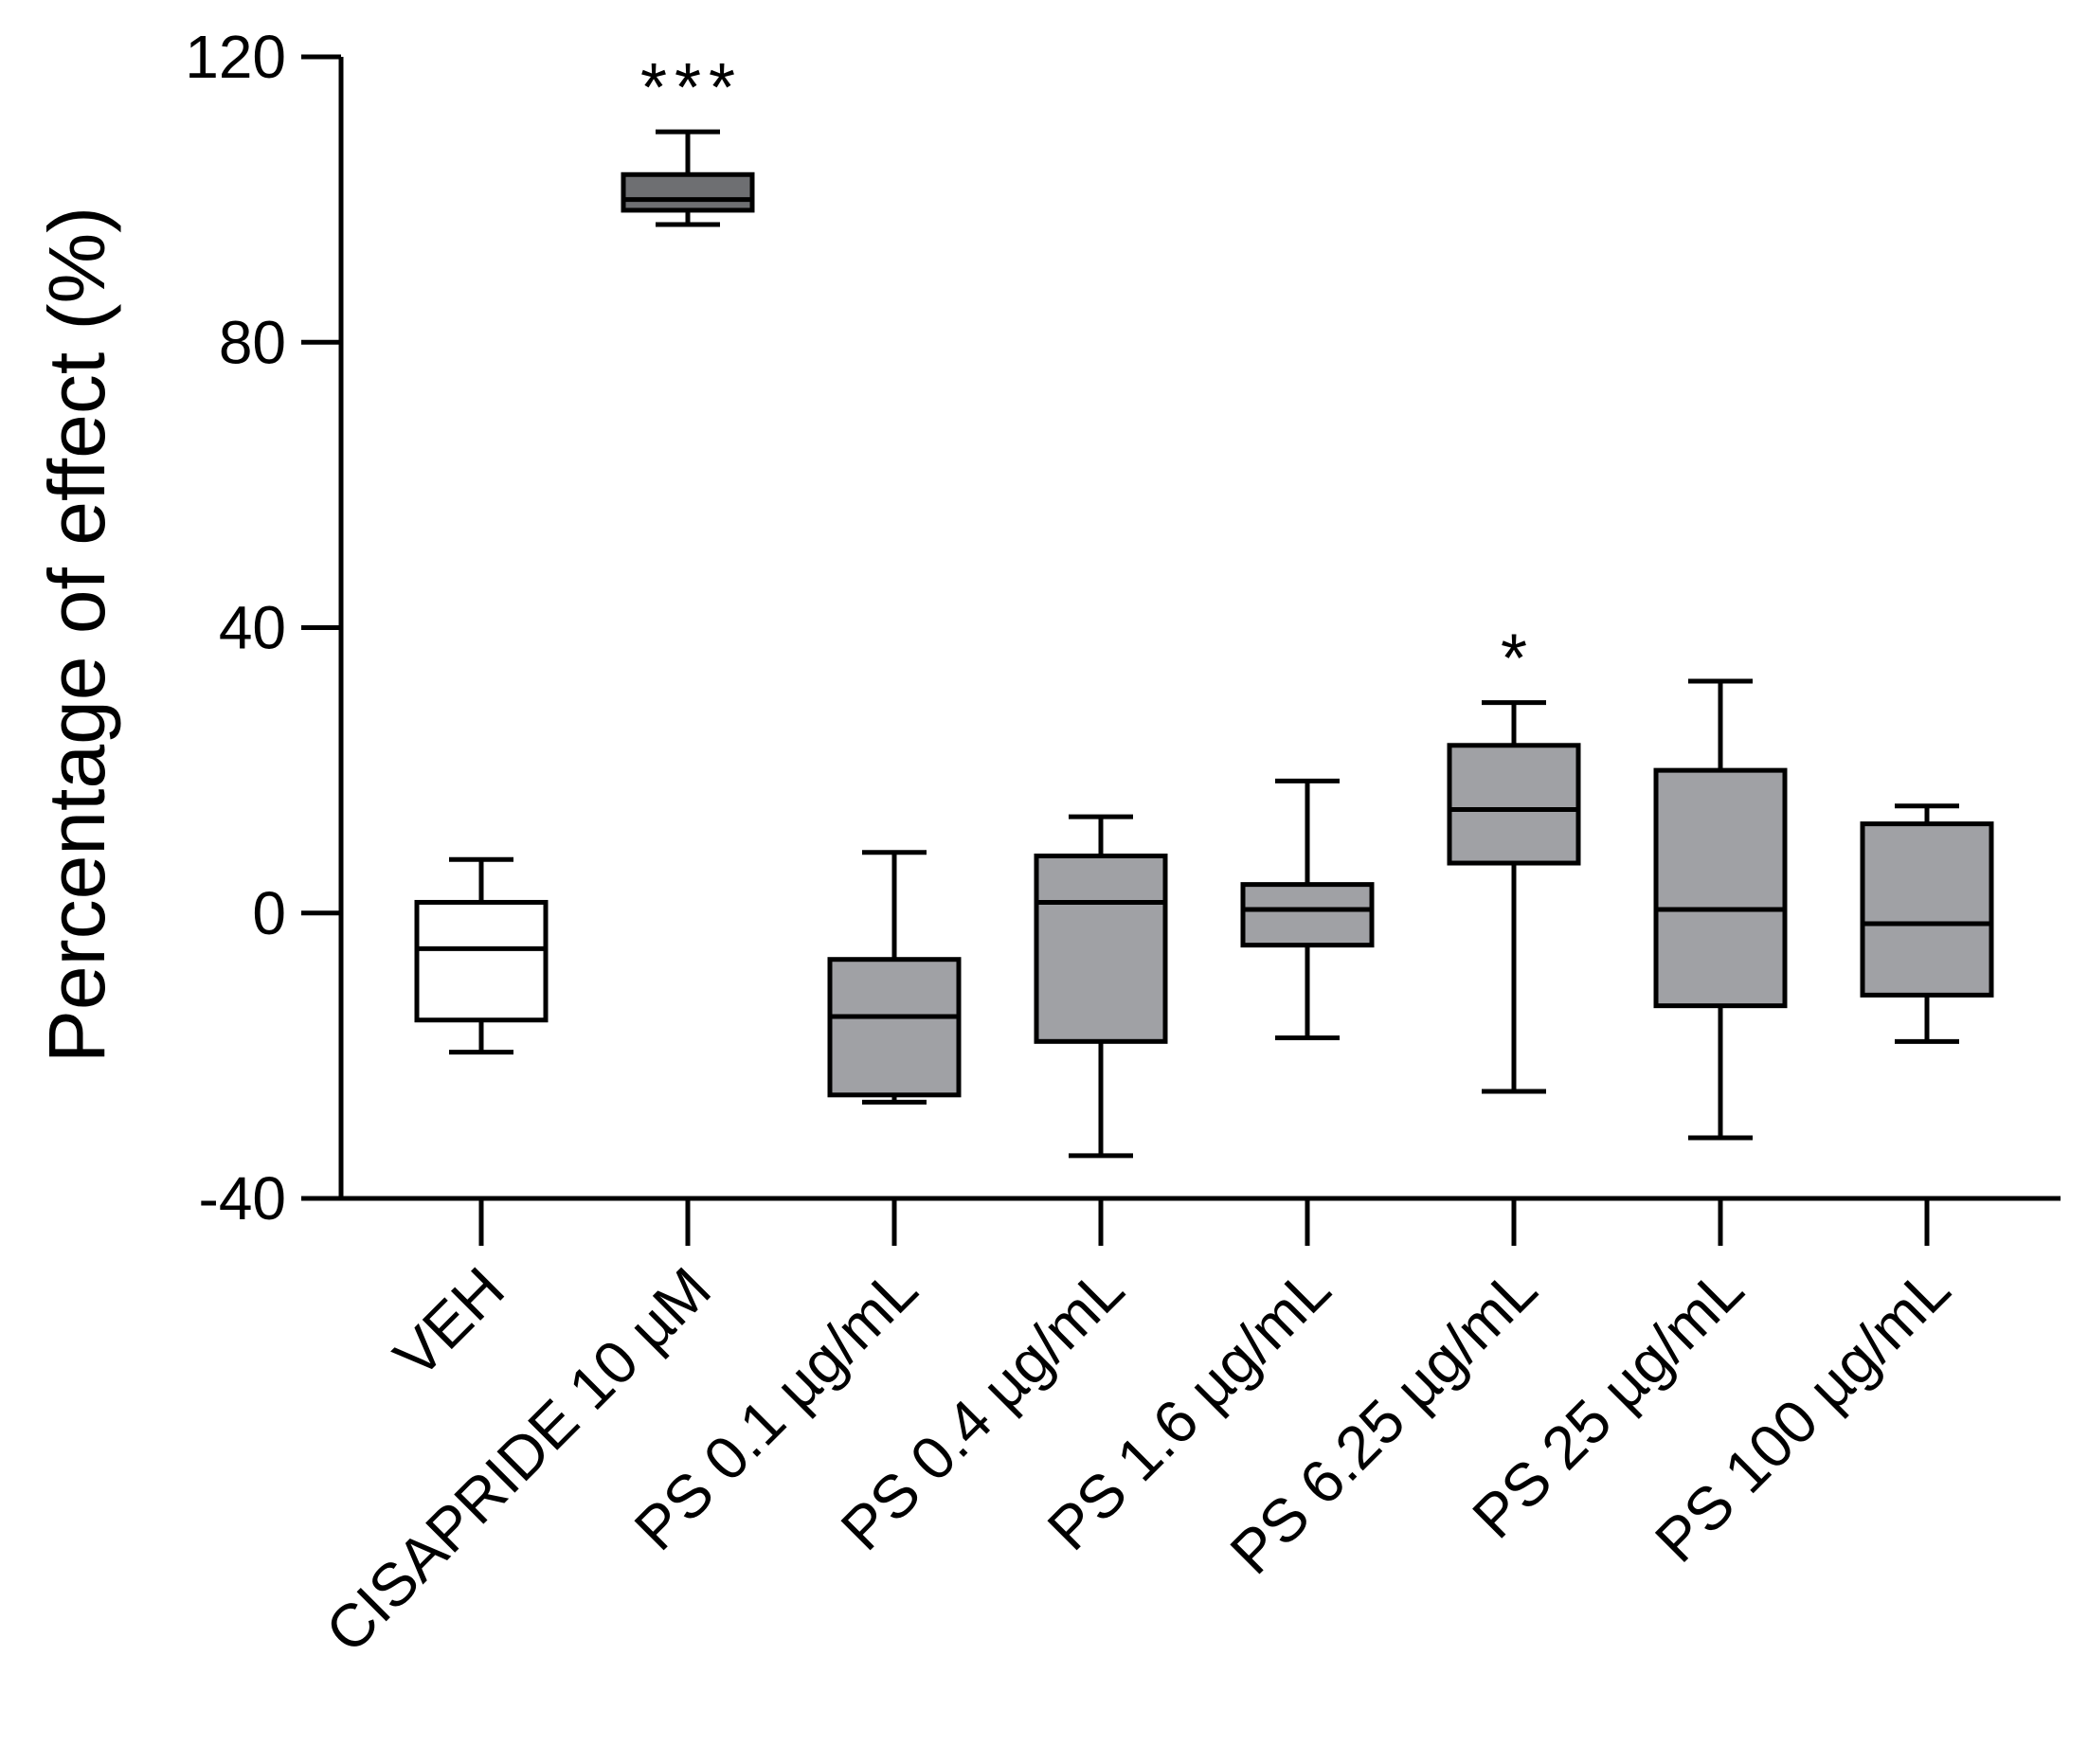  I want to click on x-category-label: VEH, so click(449, 1322).